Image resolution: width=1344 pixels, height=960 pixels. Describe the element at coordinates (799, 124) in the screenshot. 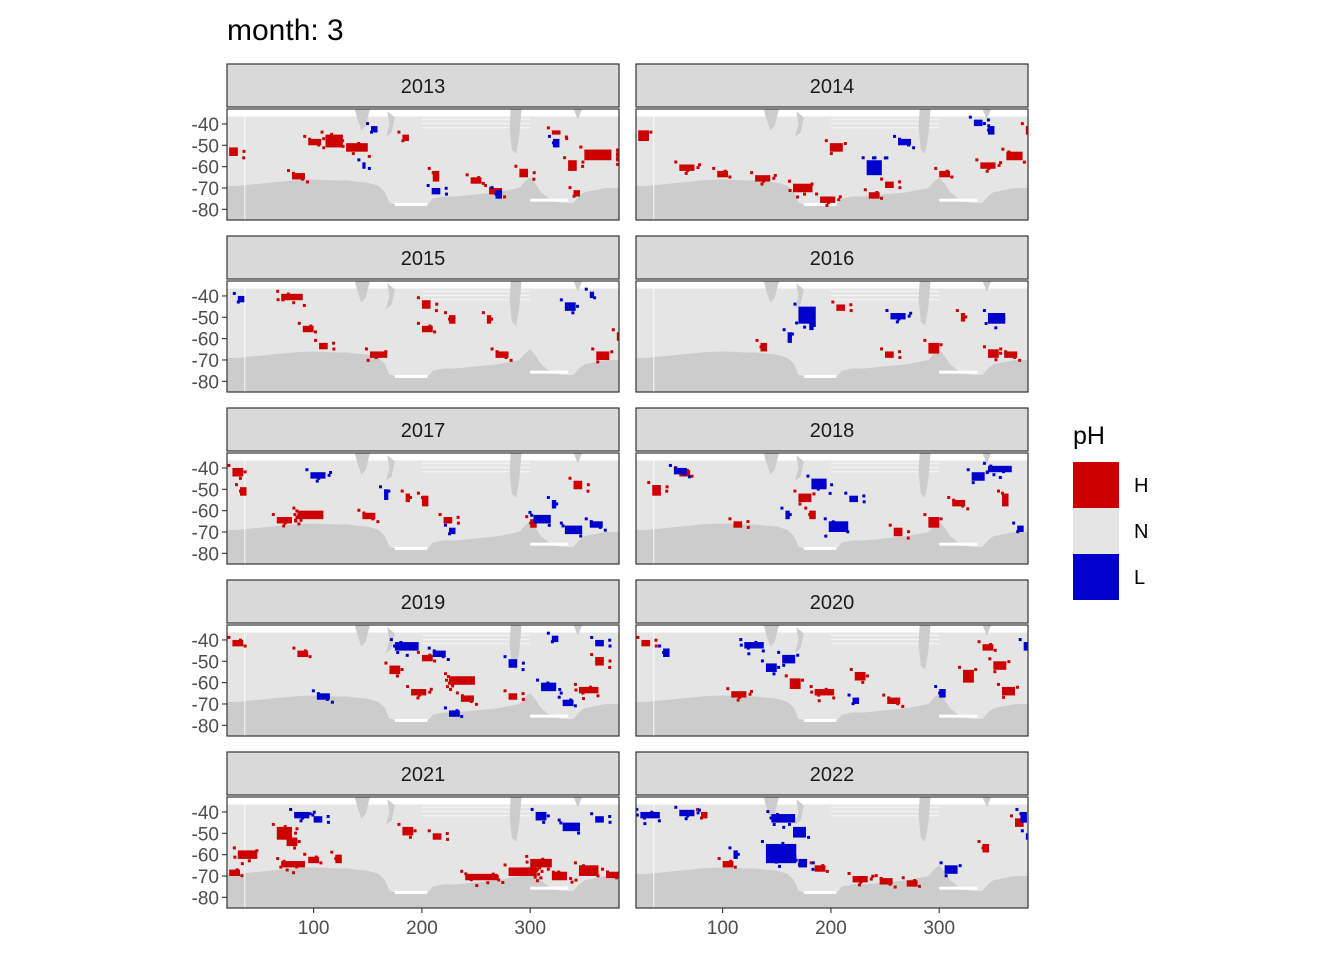

I see `new-zealand-land` at that location.